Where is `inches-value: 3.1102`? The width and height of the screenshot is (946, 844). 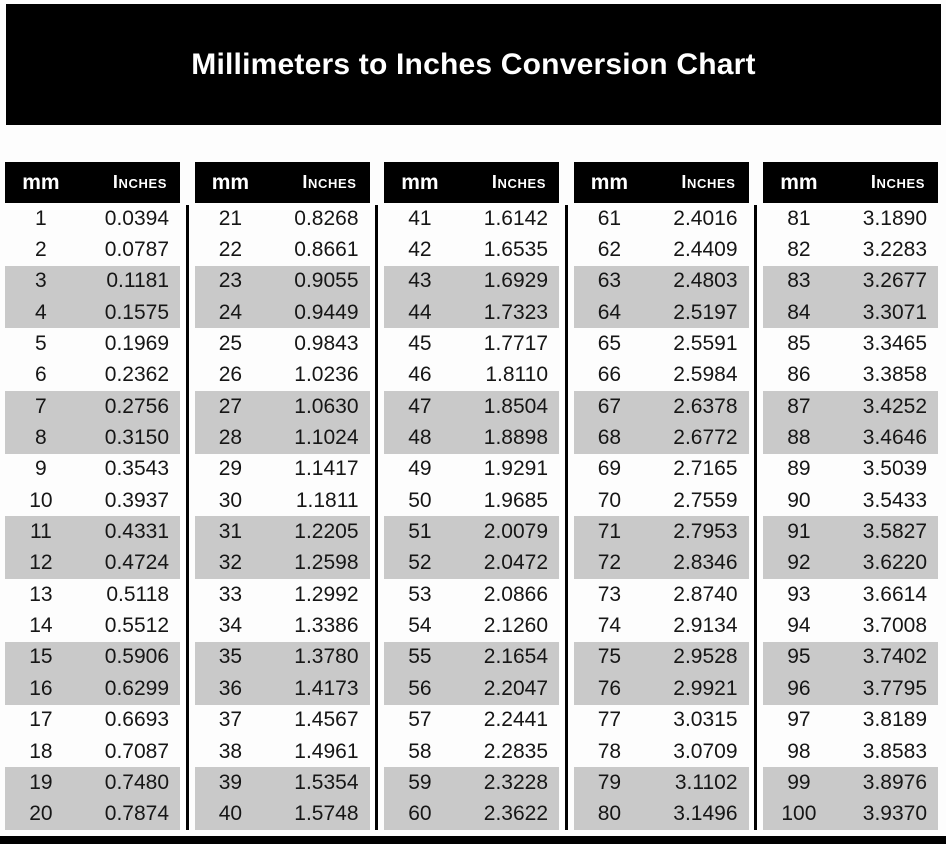
inches-value: 3.1102 is located at coordinates (706, 782).